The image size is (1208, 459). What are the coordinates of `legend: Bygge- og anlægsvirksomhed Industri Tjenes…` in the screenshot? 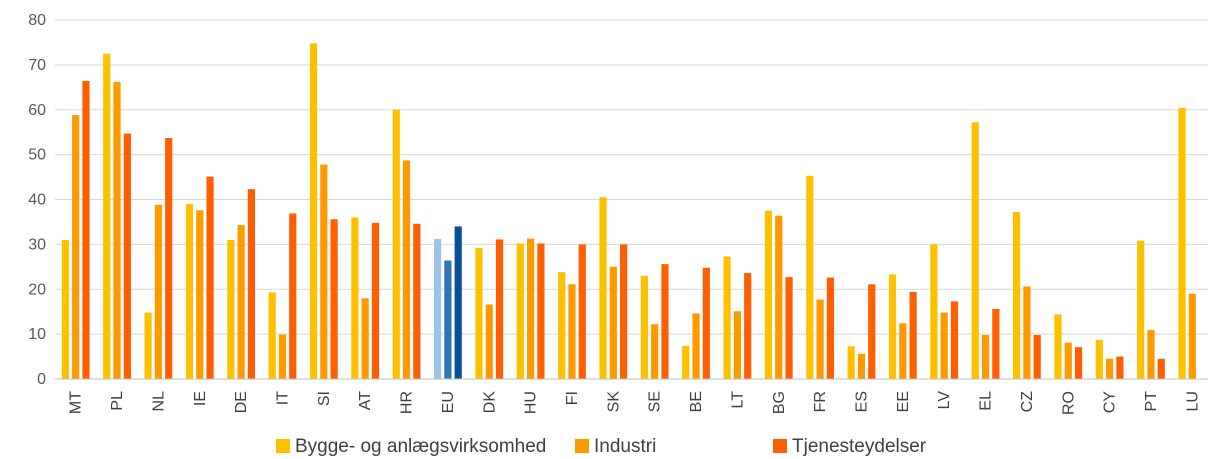 It's located at (601, 446).